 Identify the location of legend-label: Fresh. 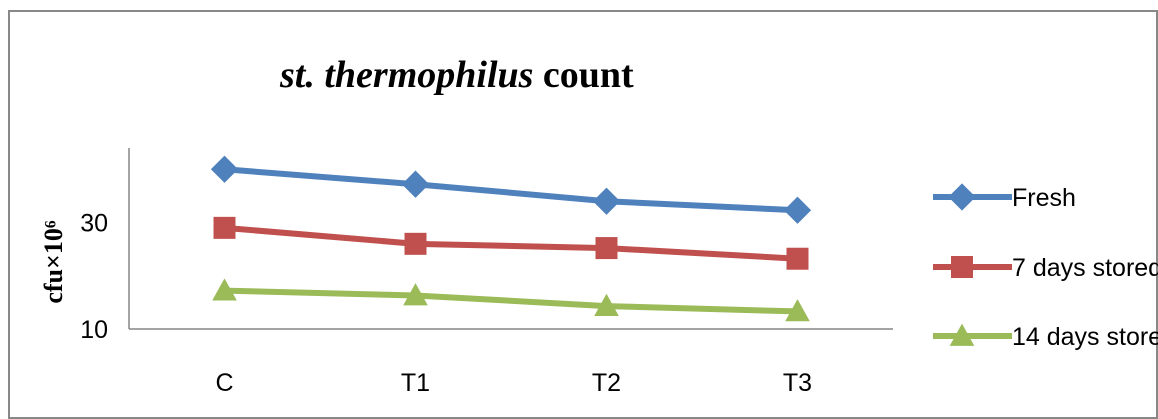
(1044, 198).